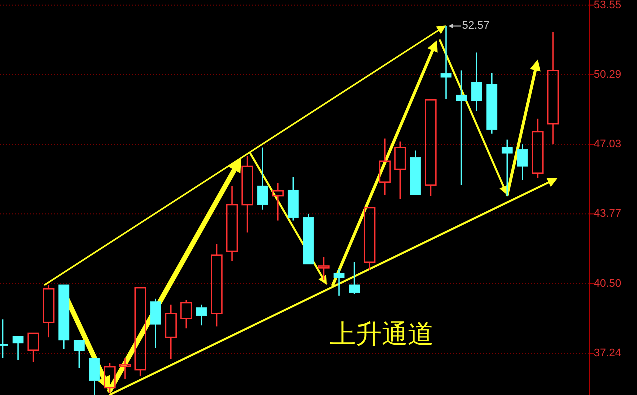 This screenshot has height=395, width=637. Describe the element at coordinates (608, 353) in the screenshot. I see `y-tick-label: 37.24` at that location.